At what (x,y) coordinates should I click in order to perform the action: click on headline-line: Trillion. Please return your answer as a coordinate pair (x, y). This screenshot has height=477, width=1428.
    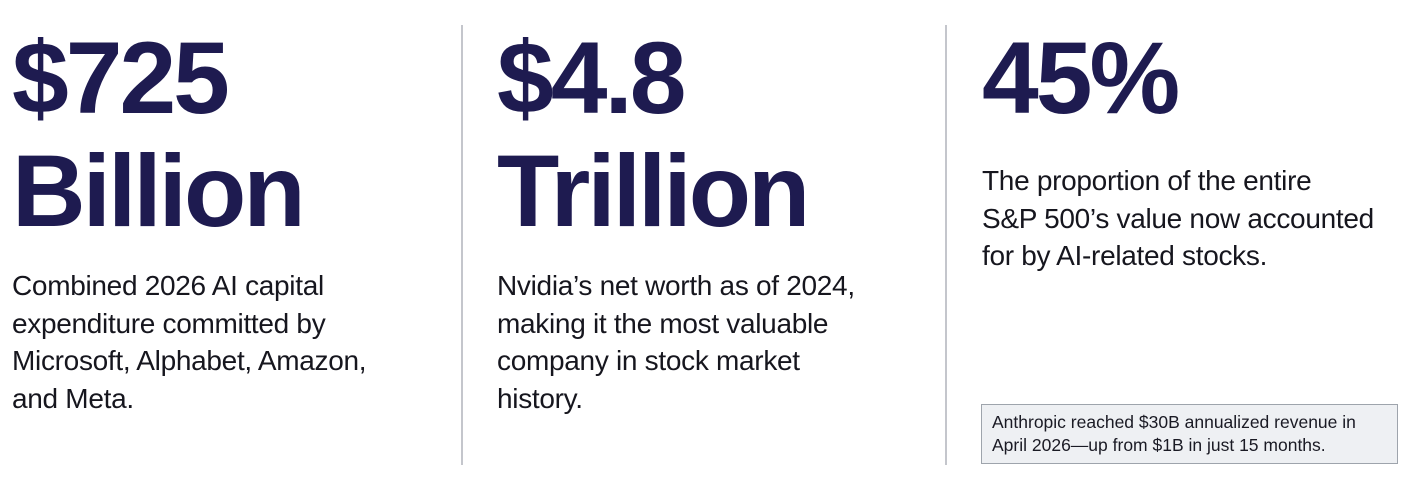
    Looking at the image, I should click on (653, 191).